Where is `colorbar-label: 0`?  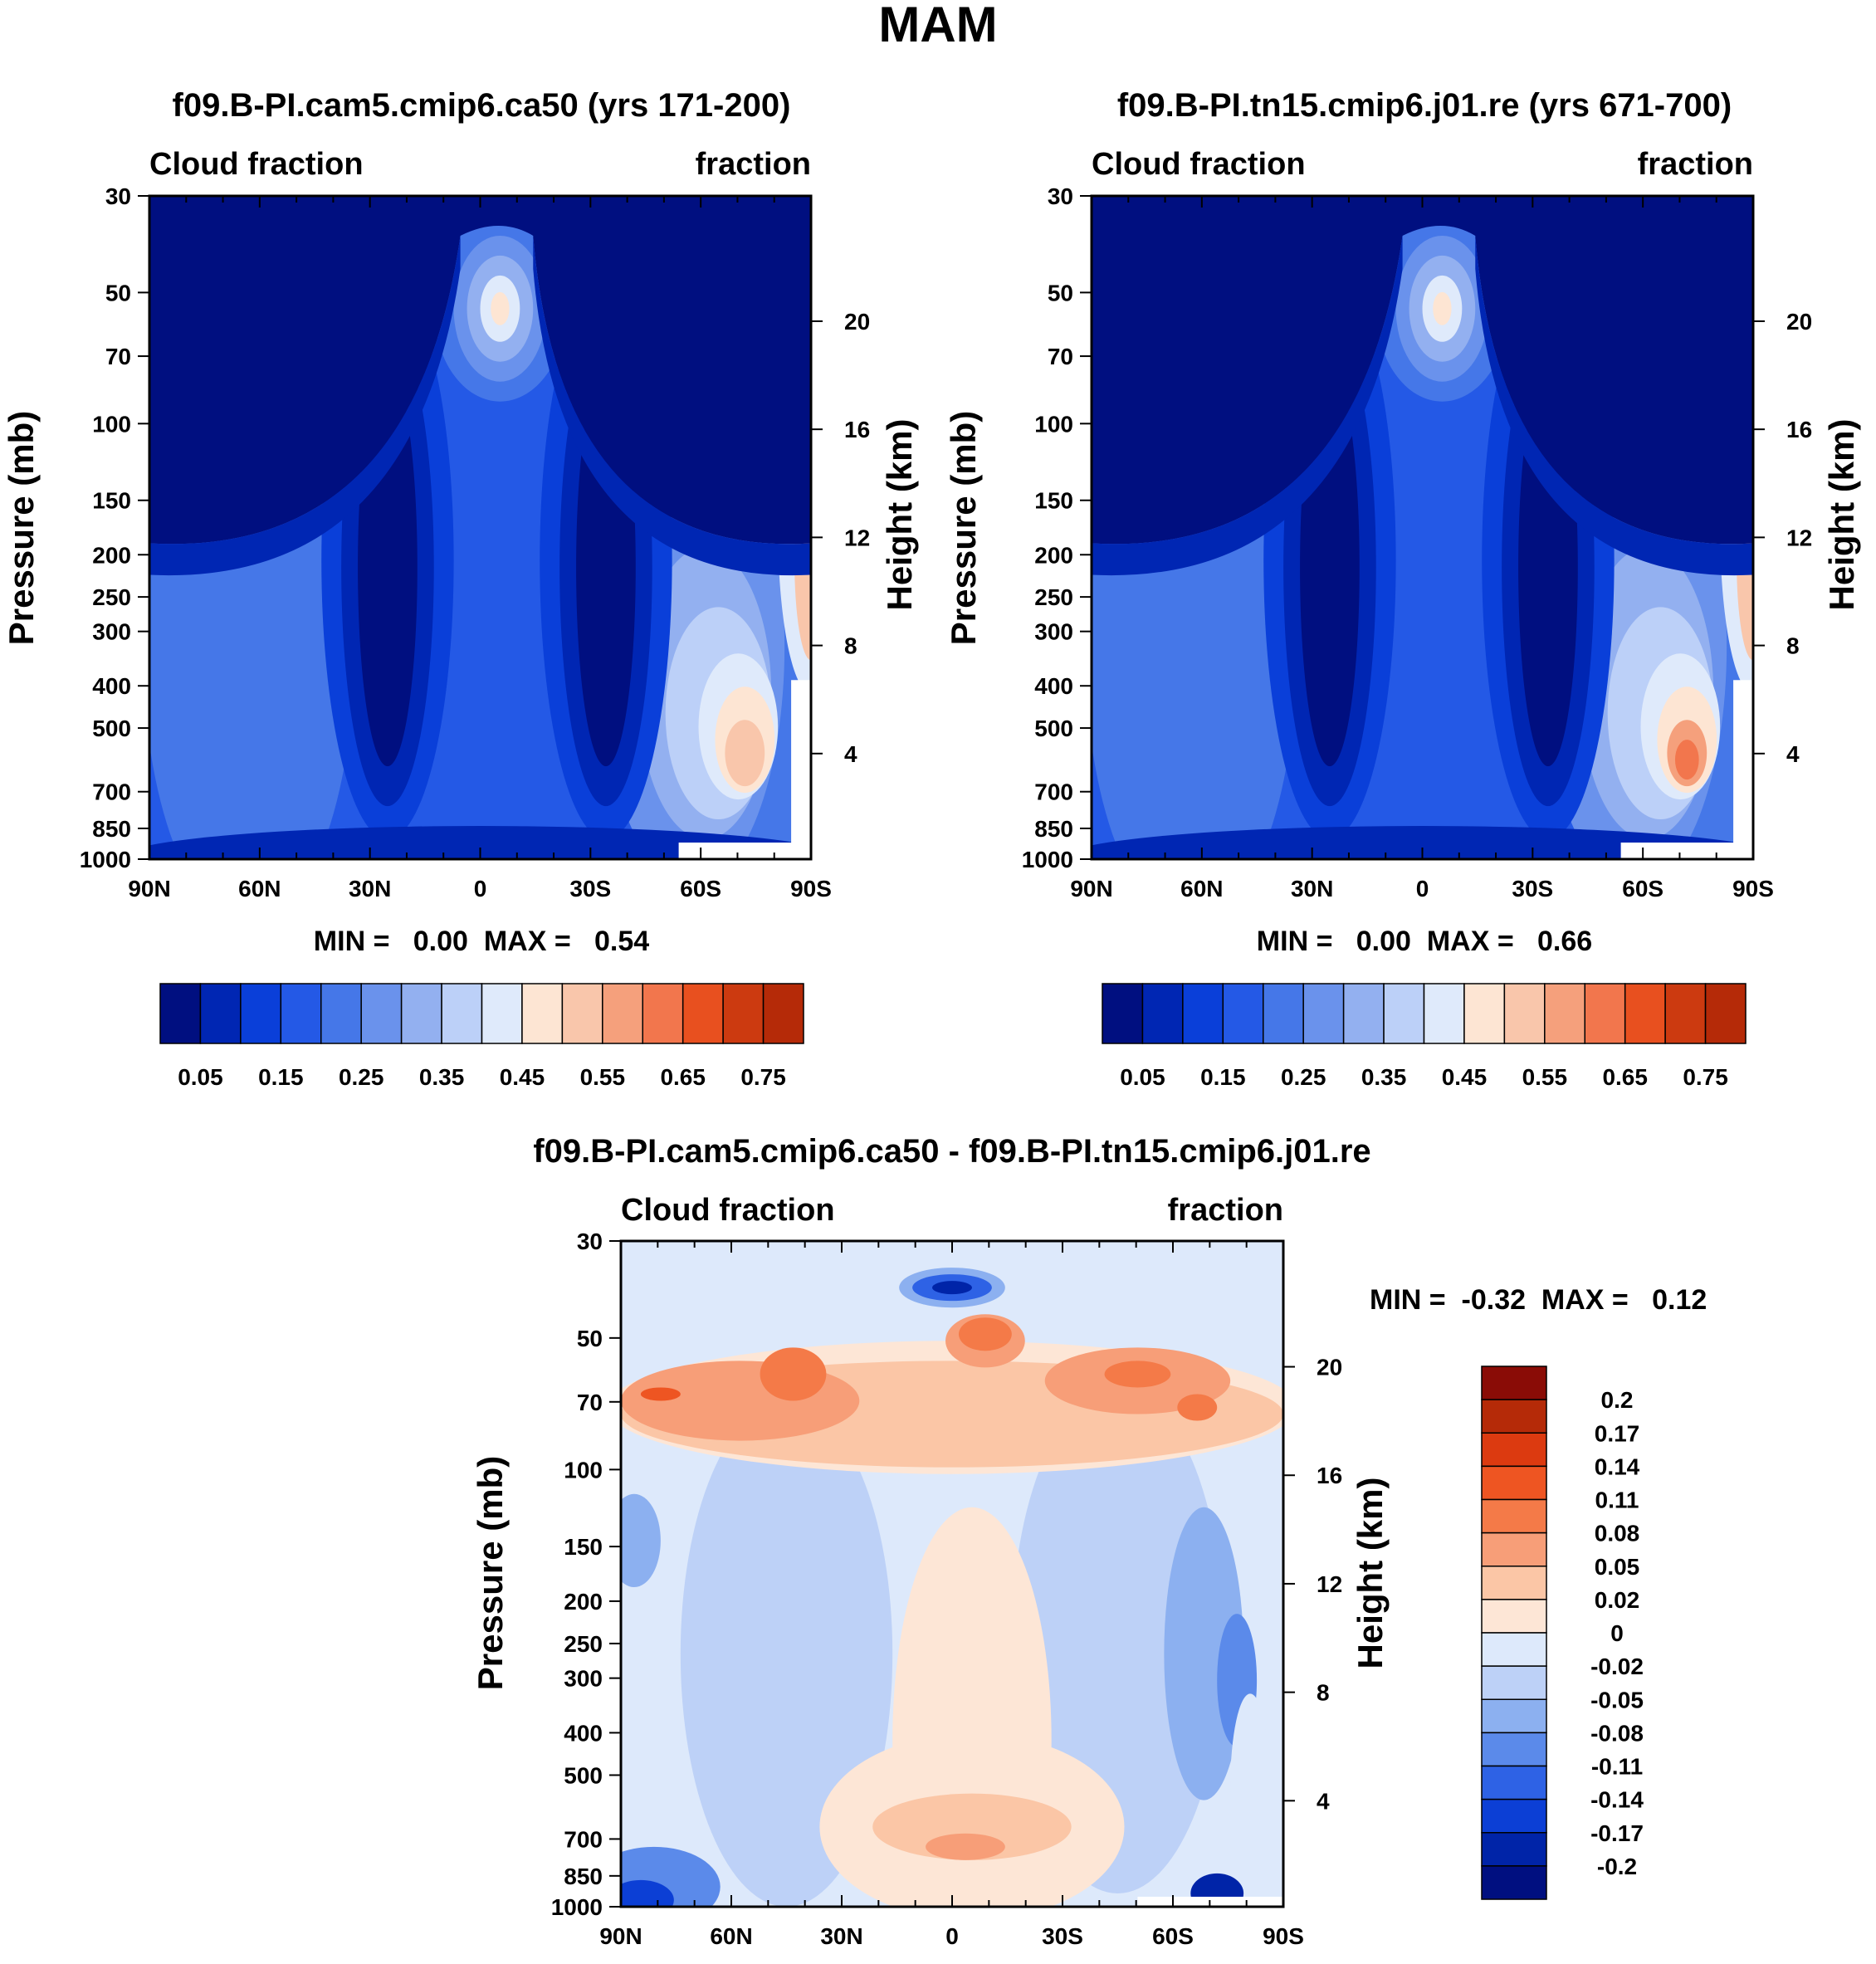 colorbar-label: 0 is located at coordinates (1617, 1633).